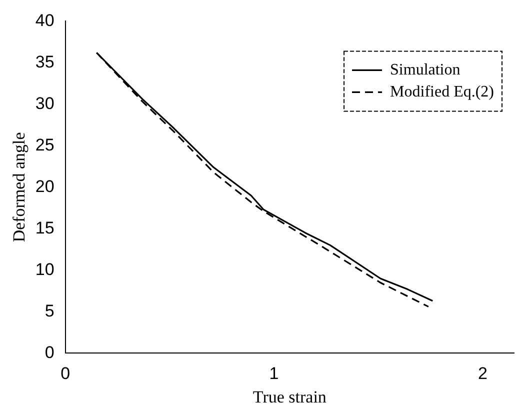 The width and height of the screenshot is (526, 416). What do you see at coordinates (442, 91) in the screenshot?
I see `legend-label: Modified Eq.(2)` at bounding box center [442, 91].